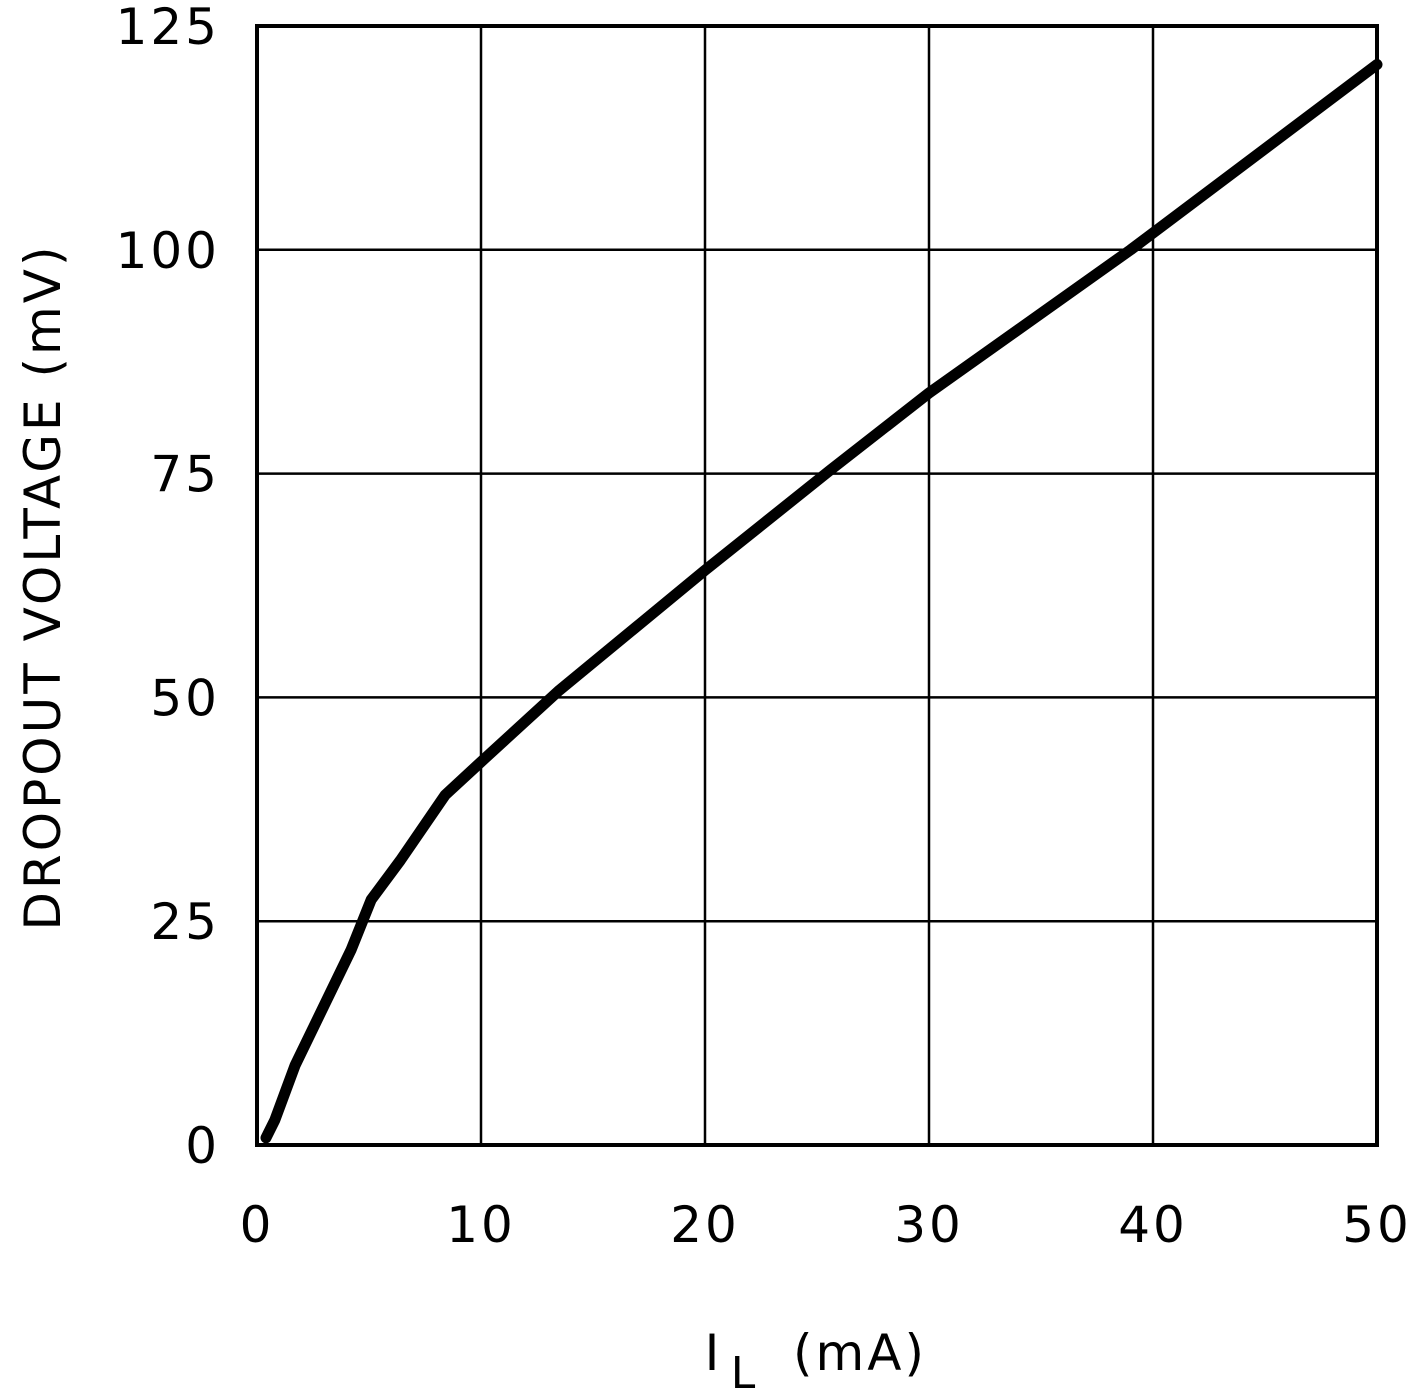  I want to click on y-tick-label: 100, so click(168, 251).